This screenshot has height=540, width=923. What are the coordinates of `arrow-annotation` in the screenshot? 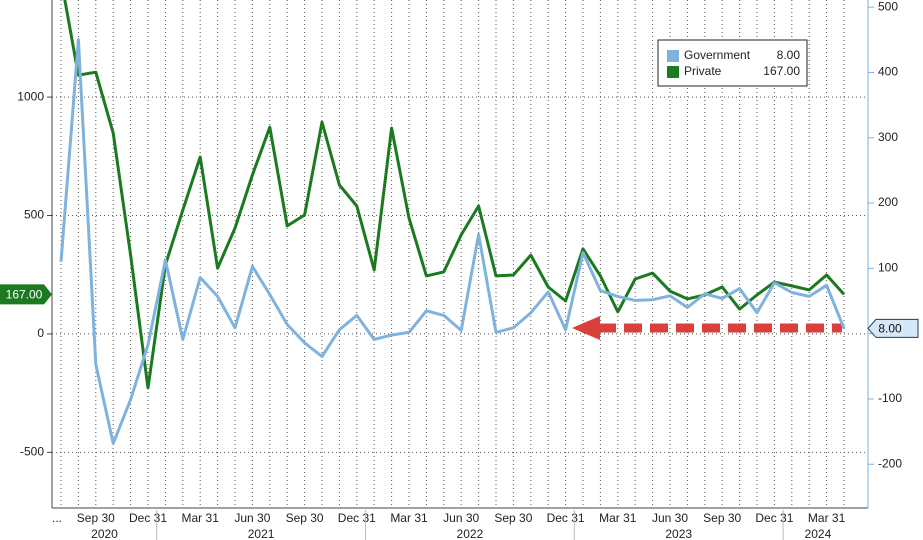 It's located at (707, 328).